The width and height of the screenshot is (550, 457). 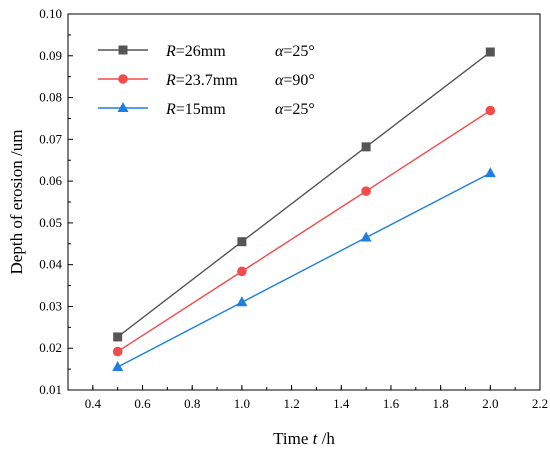 I want to click on y-tick-label: 0.07, so click(x=50, y=138).